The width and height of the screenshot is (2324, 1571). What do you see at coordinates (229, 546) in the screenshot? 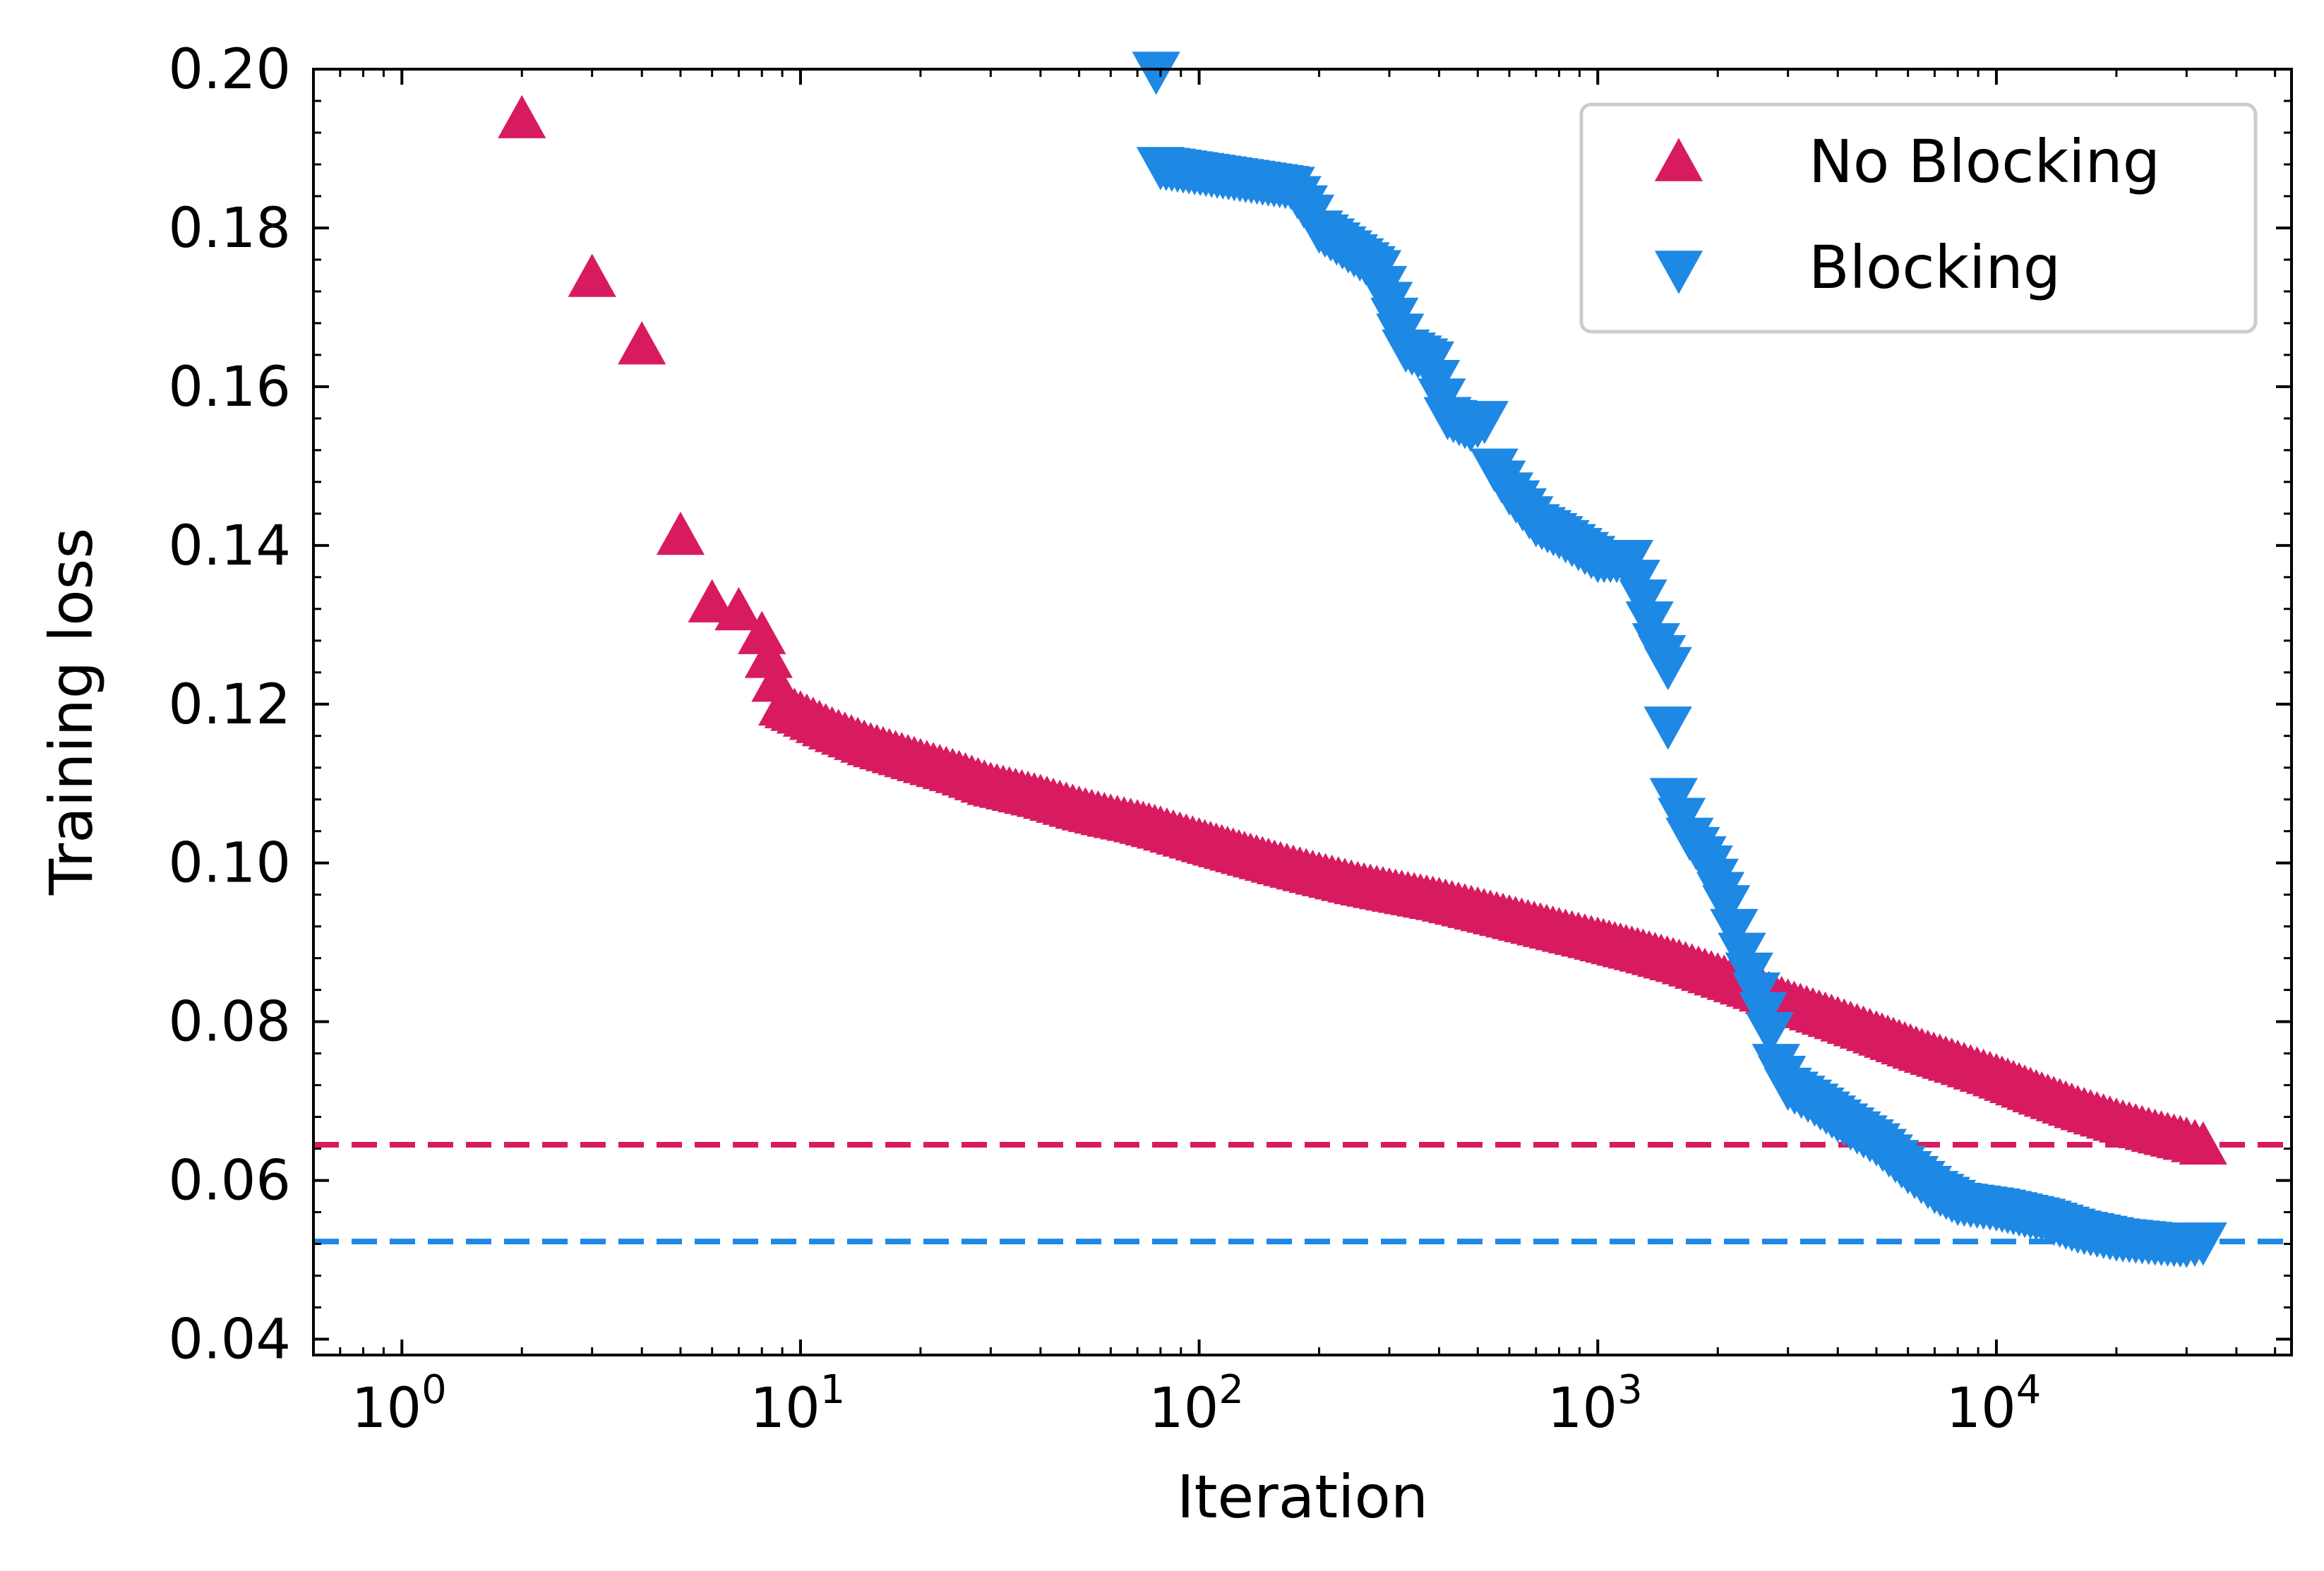
I see `y-tick-label: 0.14` at bounding box center [229, 546].